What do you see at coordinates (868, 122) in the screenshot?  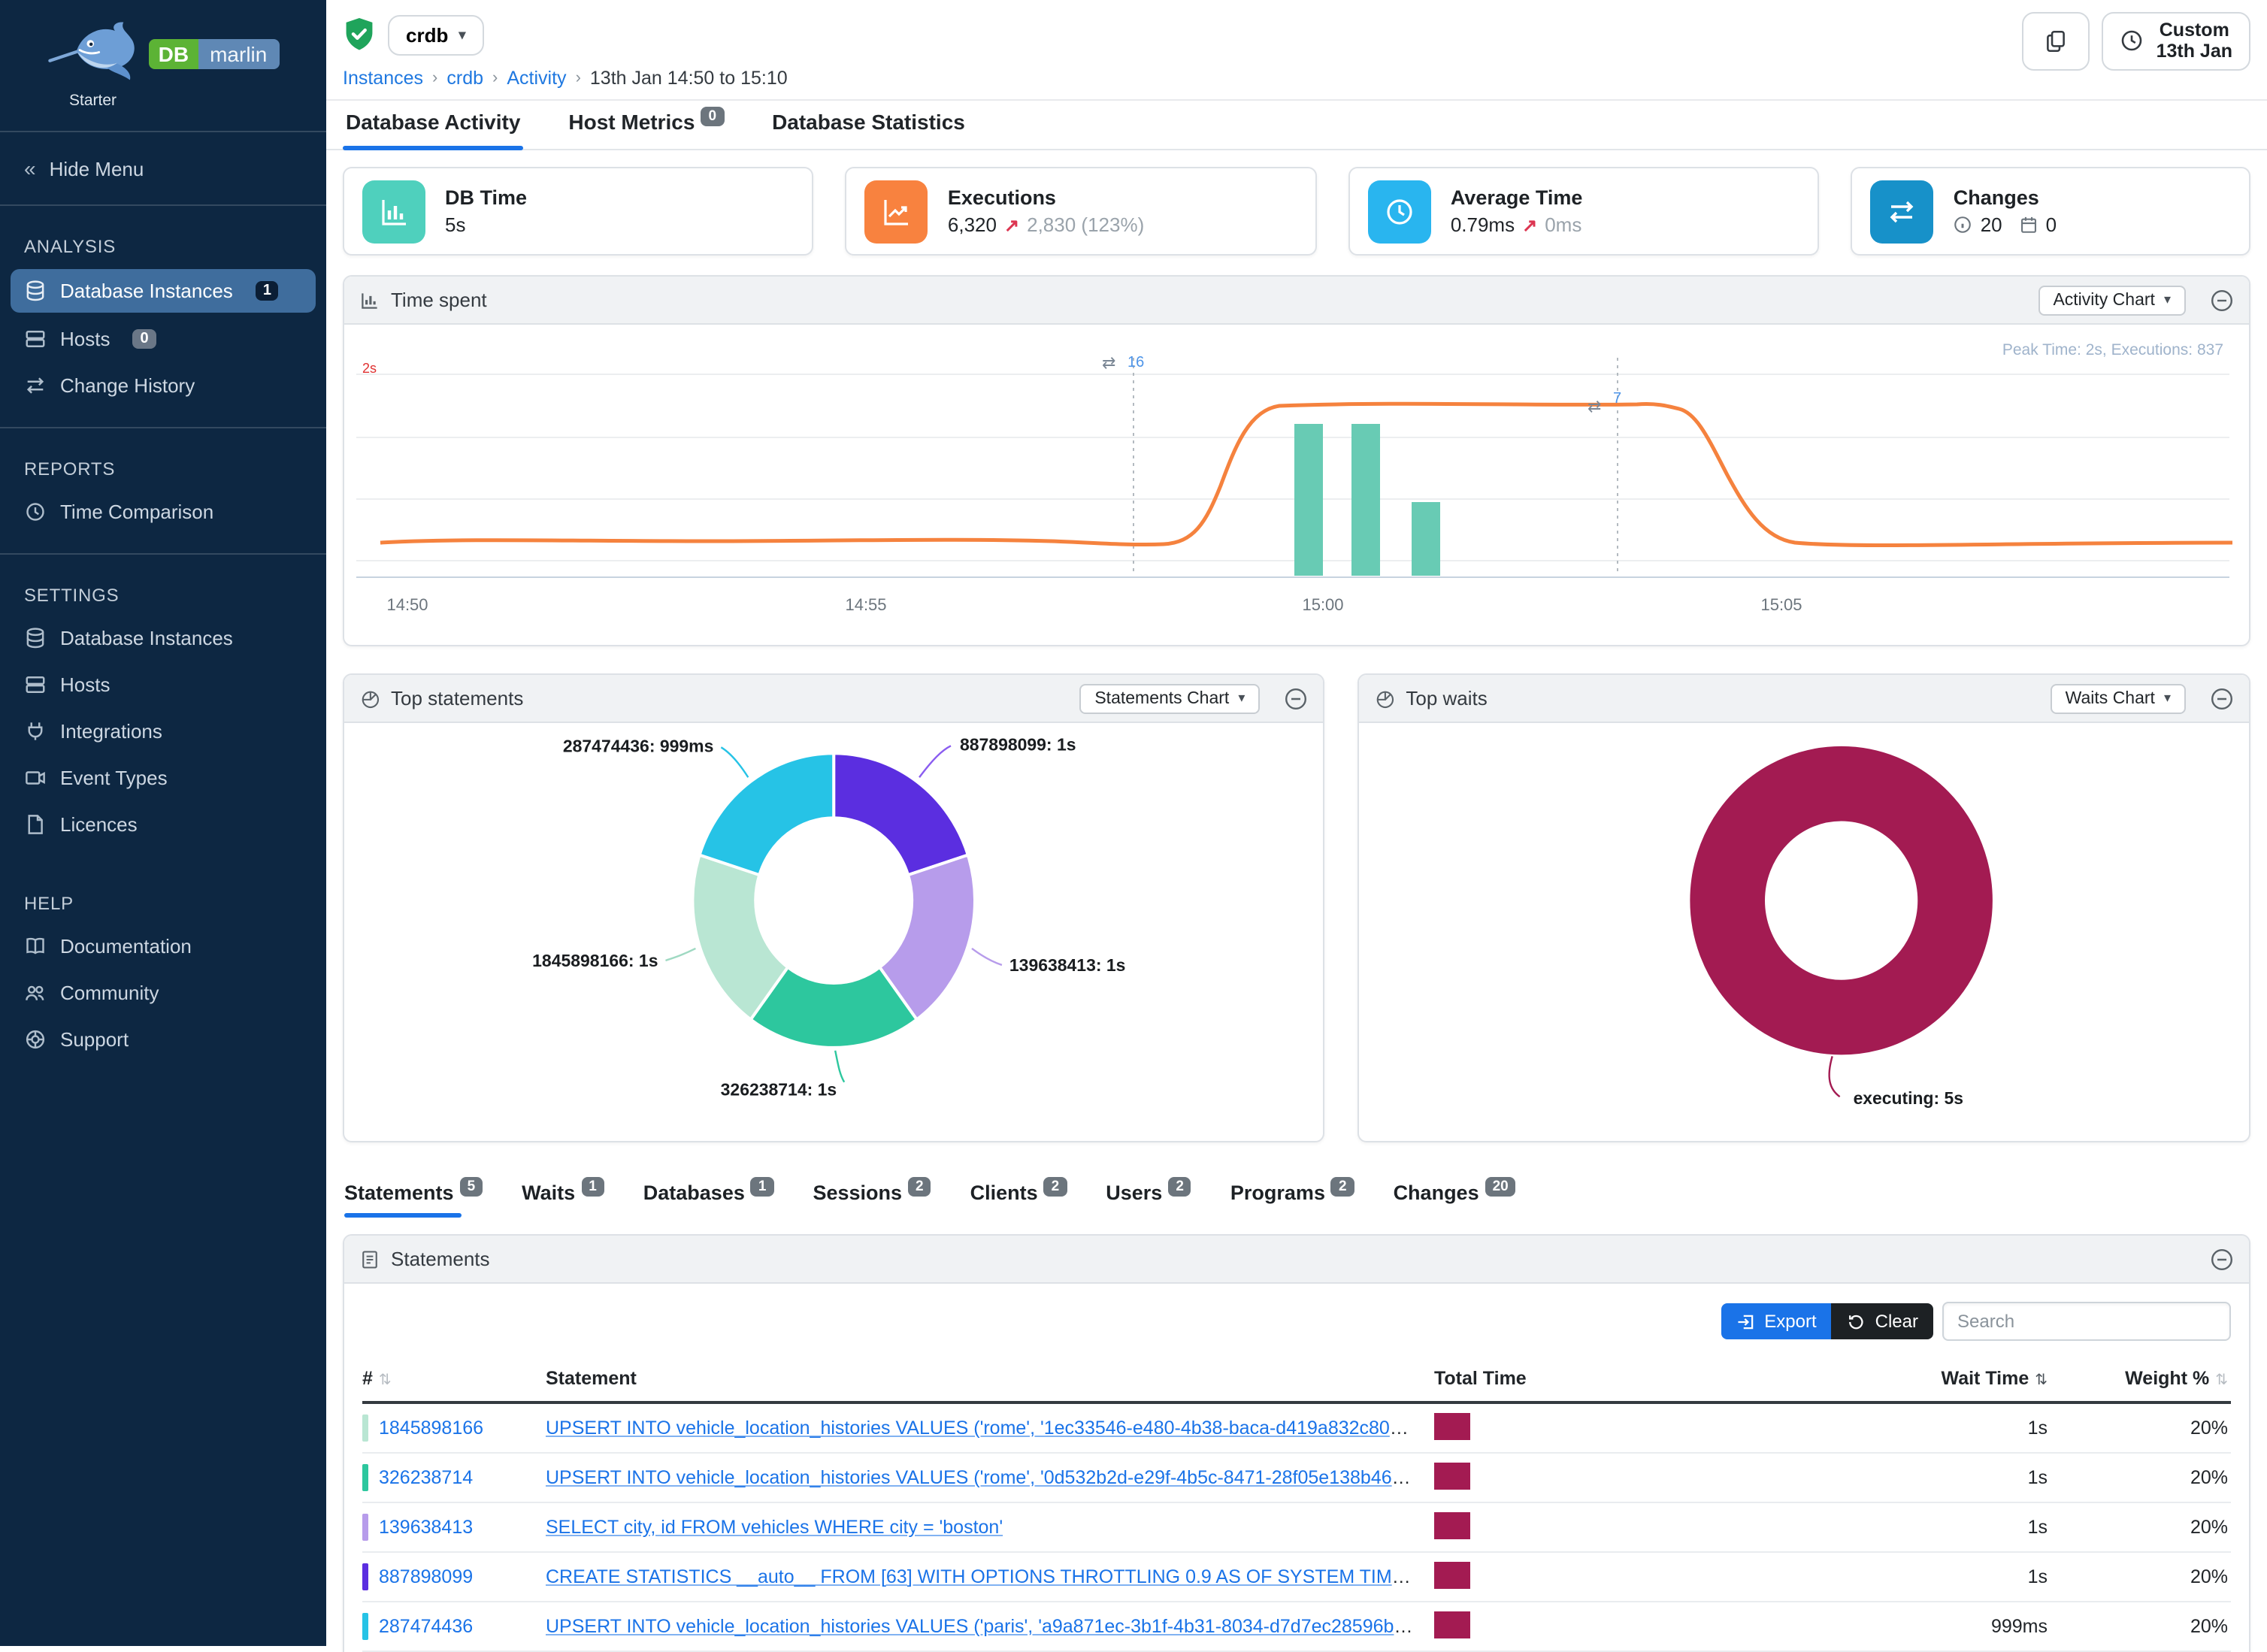 I see `tab-label: Database Statistics` at bounding box center [868, 122].